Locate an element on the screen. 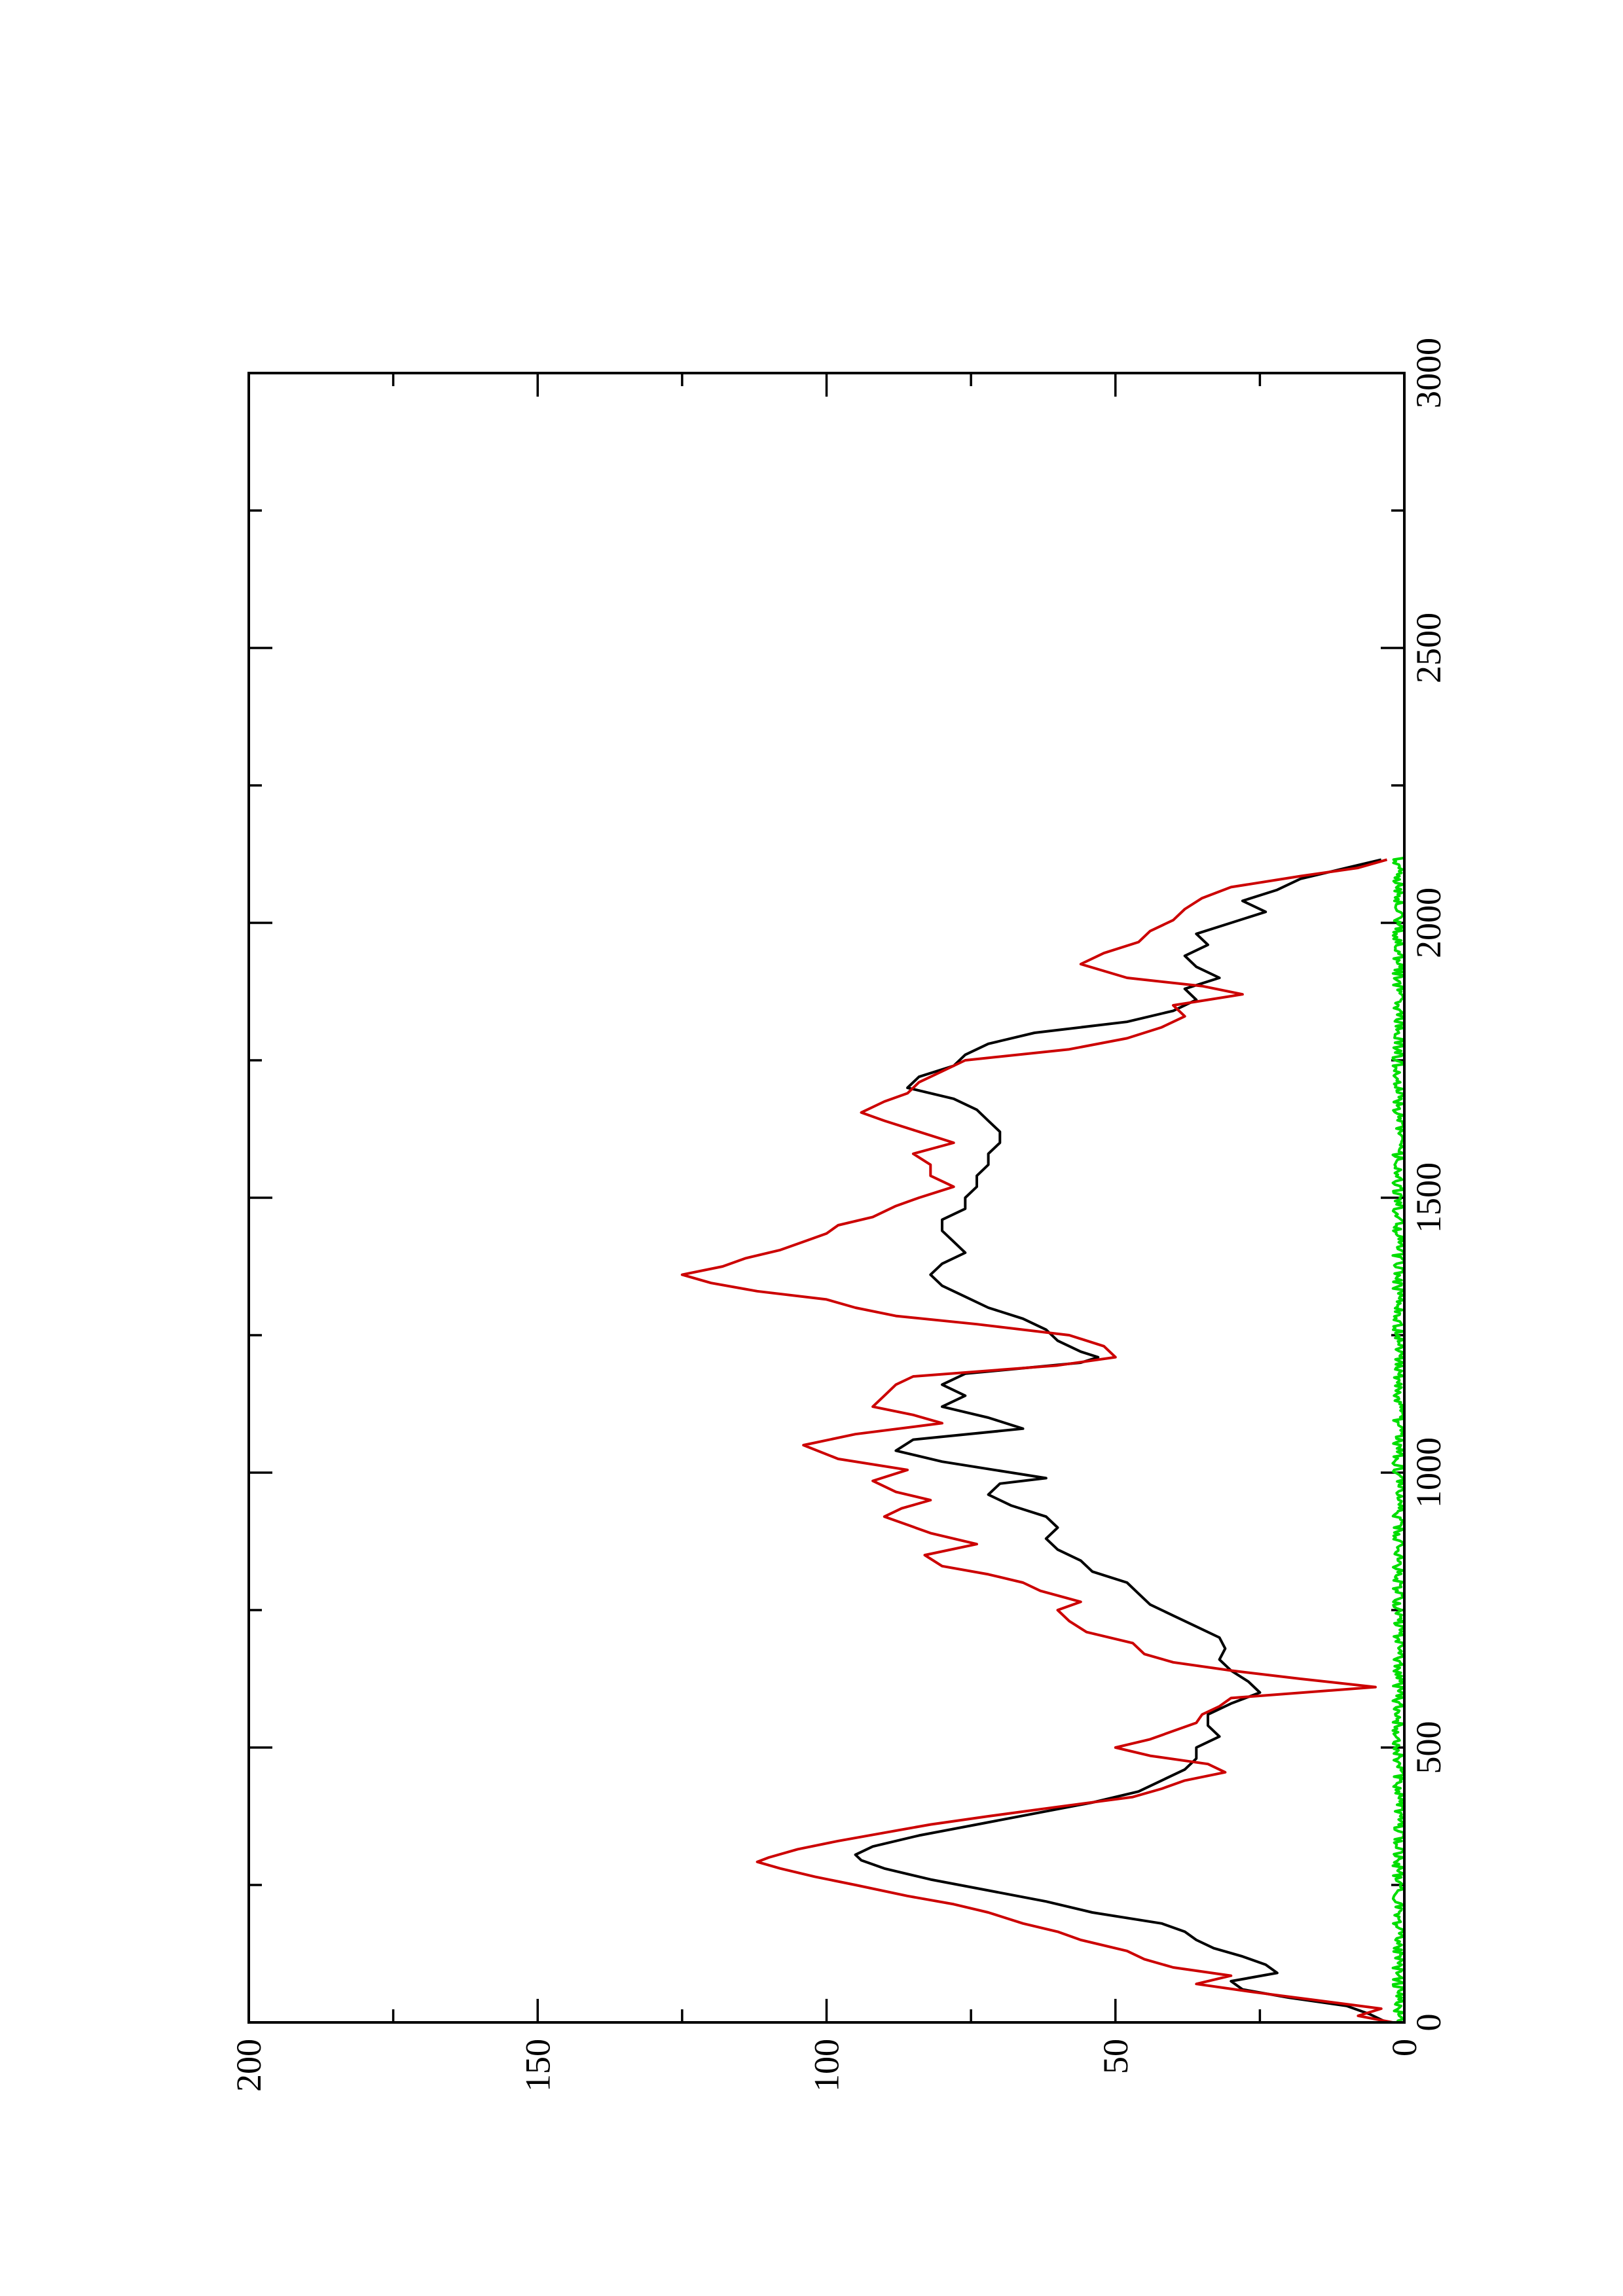 The height and width of the screenshot is (2296, 1623). x-tick-label: 1500 is located at coordinates (1428, 1197).